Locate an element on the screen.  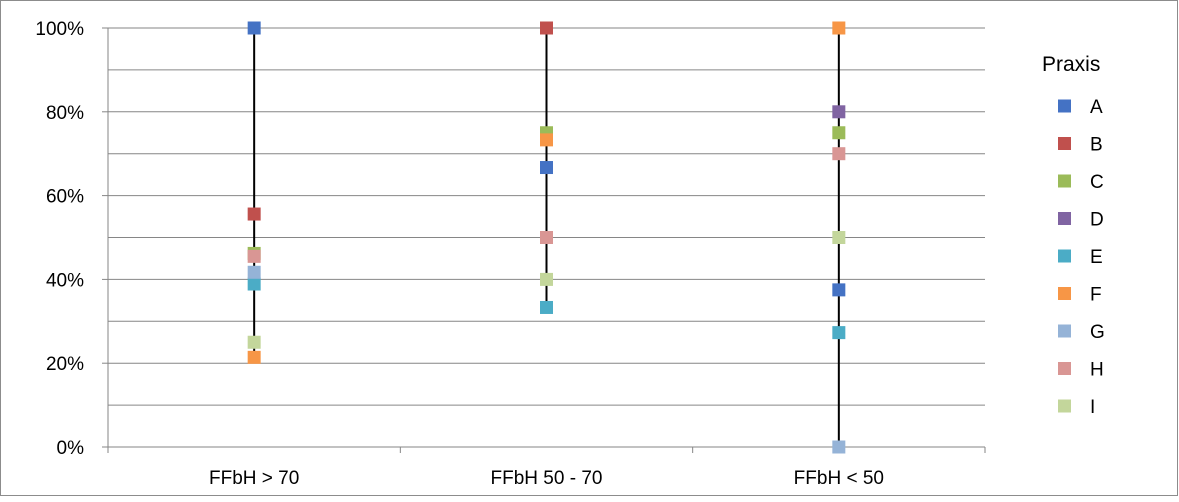
data-point-c is located at coordinates (839, 133).